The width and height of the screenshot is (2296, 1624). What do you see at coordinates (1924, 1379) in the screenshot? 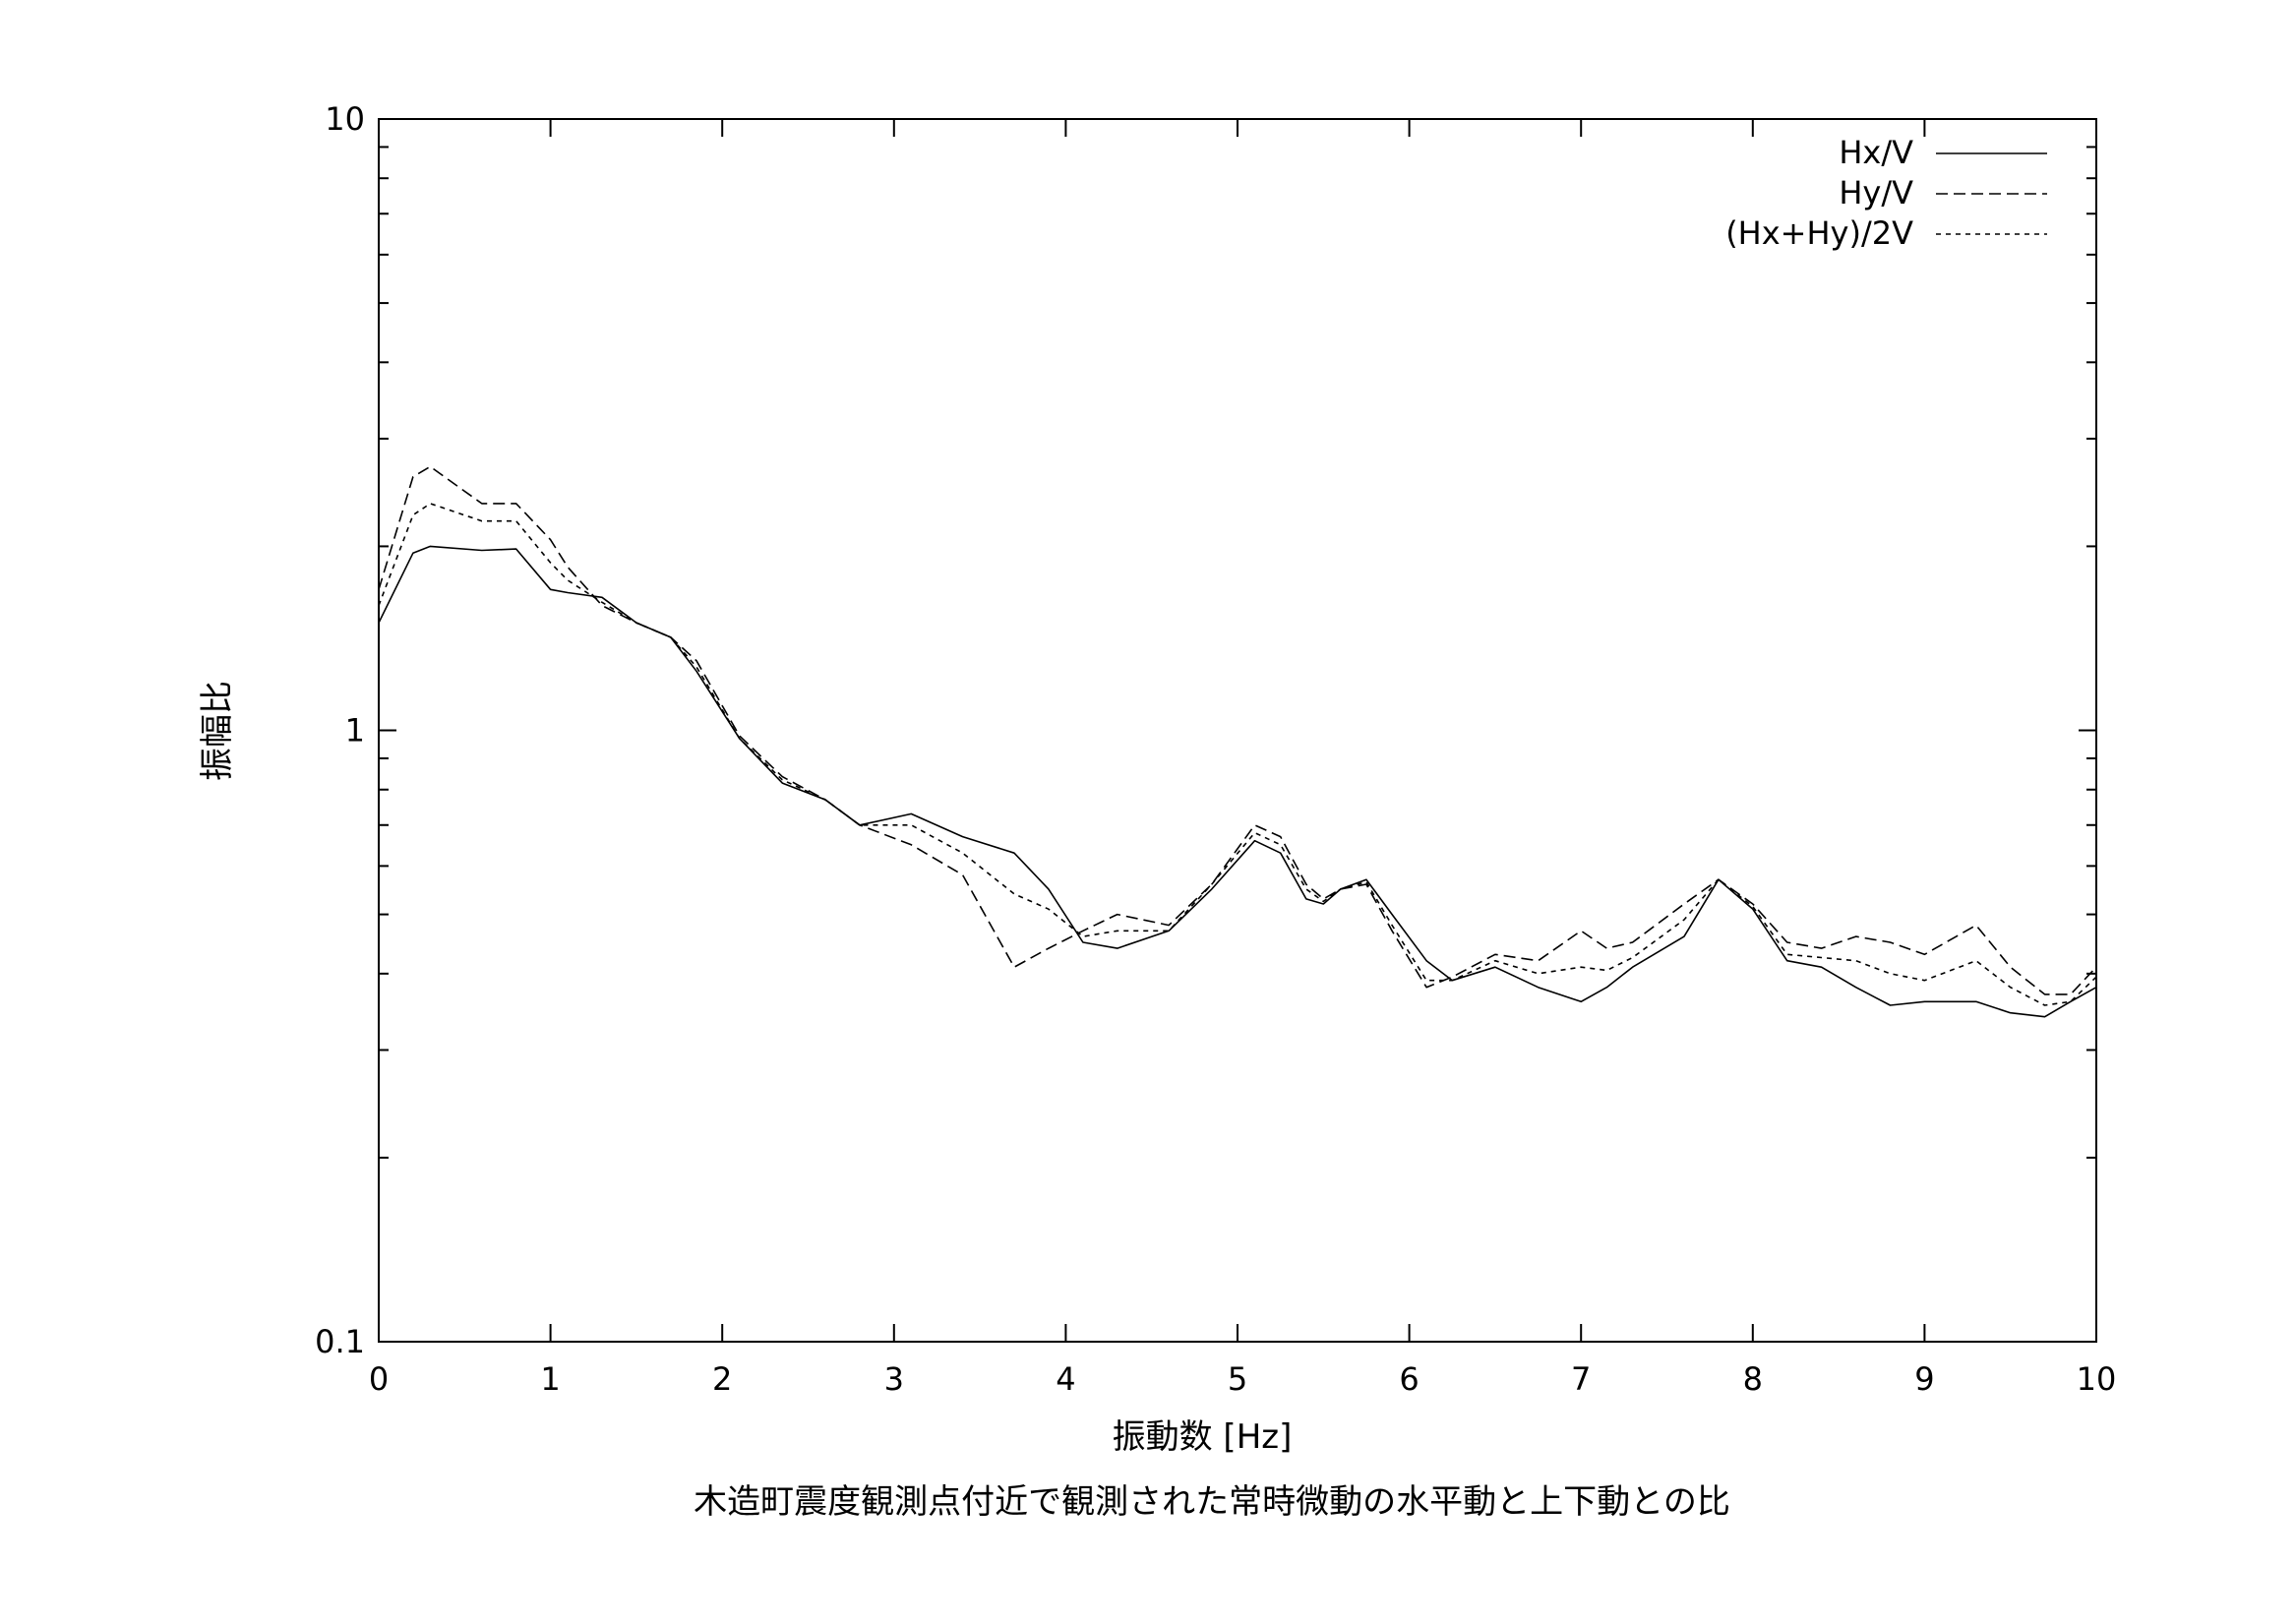
I see `x-tick-label: 9` at bounding box center [1924, 1379].